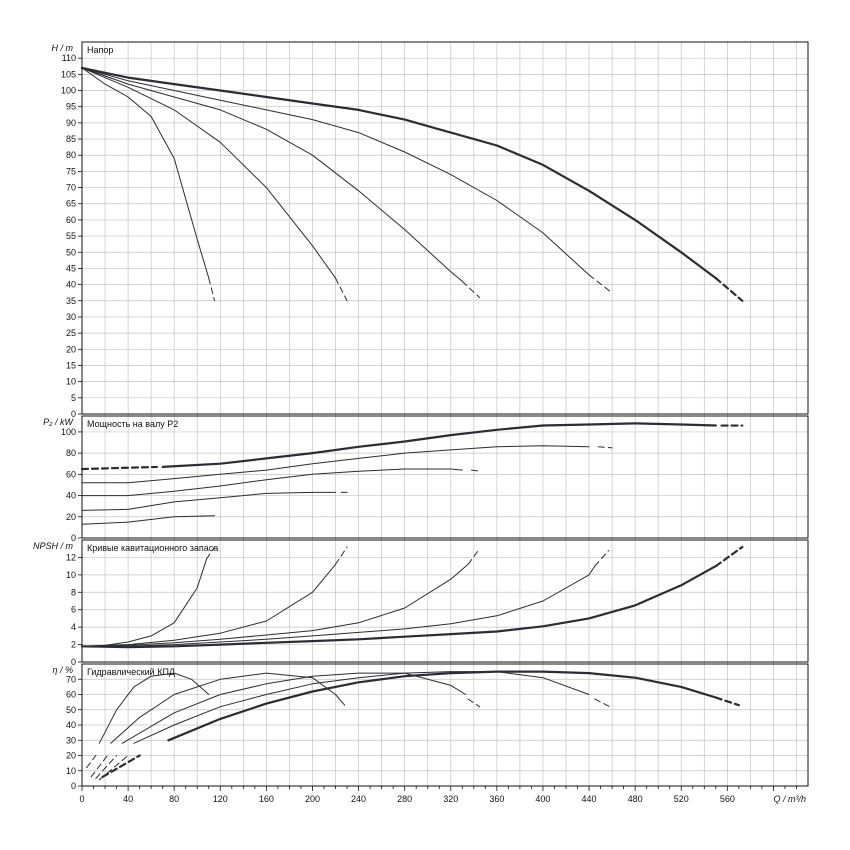 The image size is (850, 850). What do you see at coordinates (71, 155) in the screenshot?
I see `y-tick-label: 80` at bounding box center [71, 155].